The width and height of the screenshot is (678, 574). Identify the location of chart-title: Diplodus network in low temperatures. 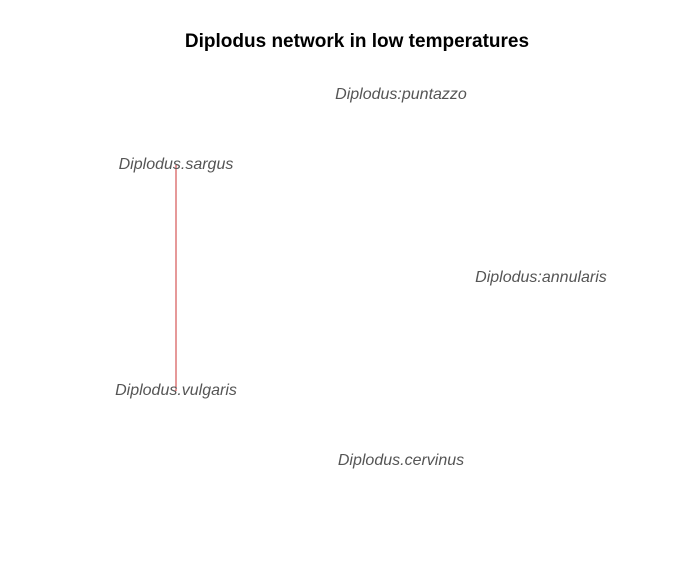
(357, 41).